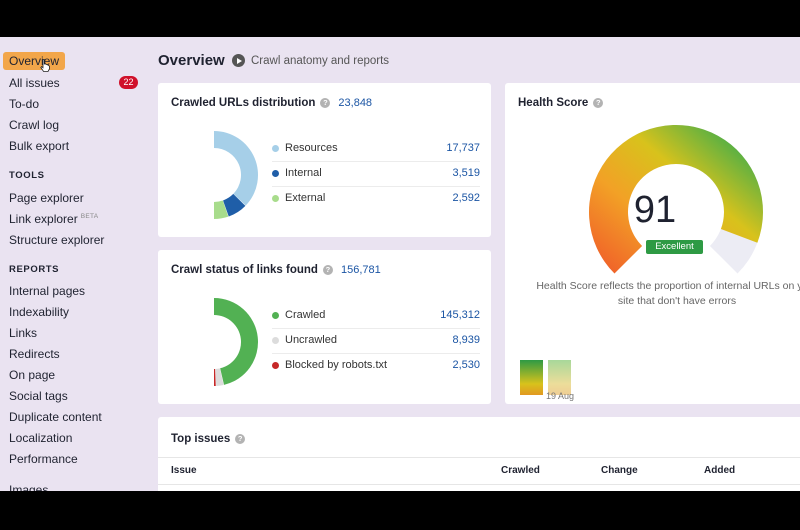 The height and width of the screenshot is (530, 800). I want to click on crawl-status-segment-blocked-by-robots-txt, so click(215, 377).